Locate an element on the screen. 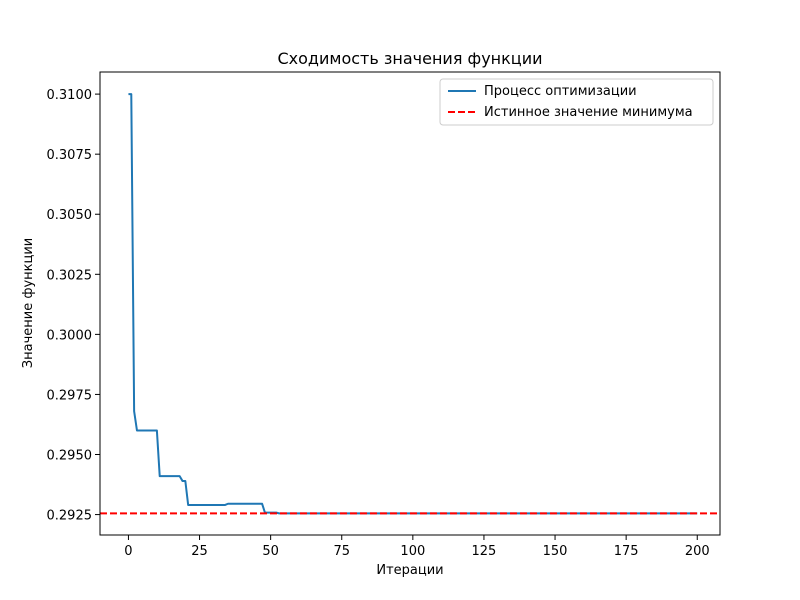  legend-box is located at coordinates (576, 102).